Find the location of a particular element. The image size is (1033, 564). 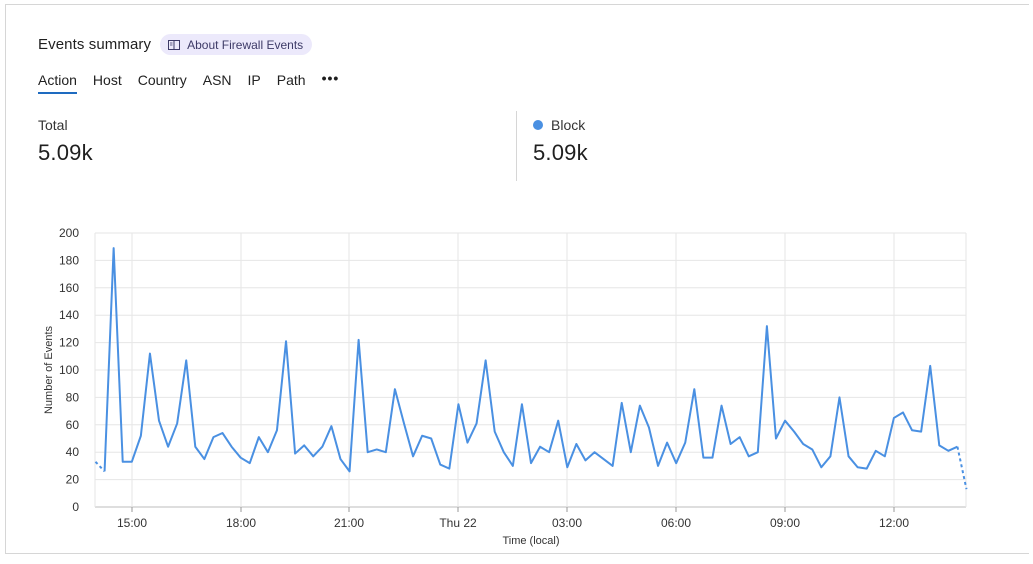

stats-divider is located at coordinates (516, 146).